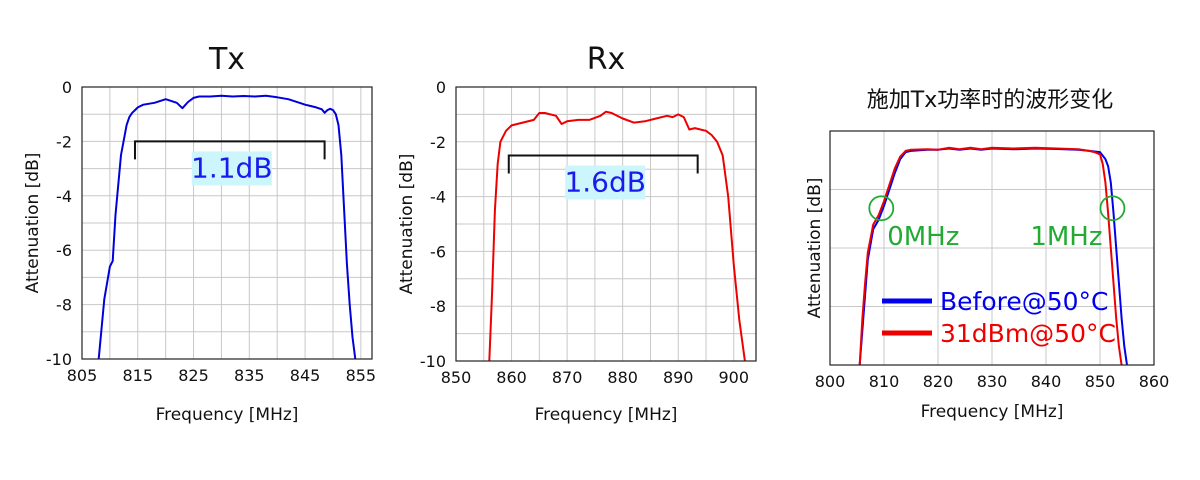  What do you see at coordinates (606, 59) in the screenshot?
I see `chart-title: Rx` at bounding box center [606, 59].